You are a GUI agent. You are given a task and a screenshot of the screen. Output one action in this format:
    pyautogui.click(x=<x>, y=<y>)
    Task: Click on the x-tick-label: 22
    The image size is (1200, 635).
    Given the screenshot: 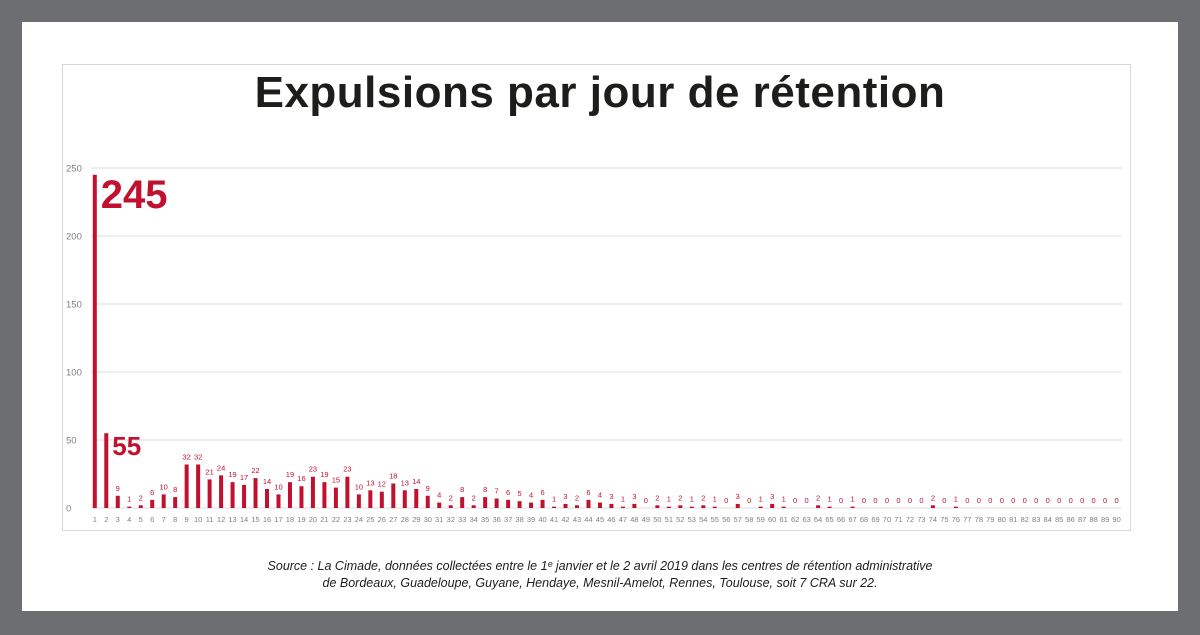 What is the action you would take?
    pyautogui.click(x=336, y=519)
    